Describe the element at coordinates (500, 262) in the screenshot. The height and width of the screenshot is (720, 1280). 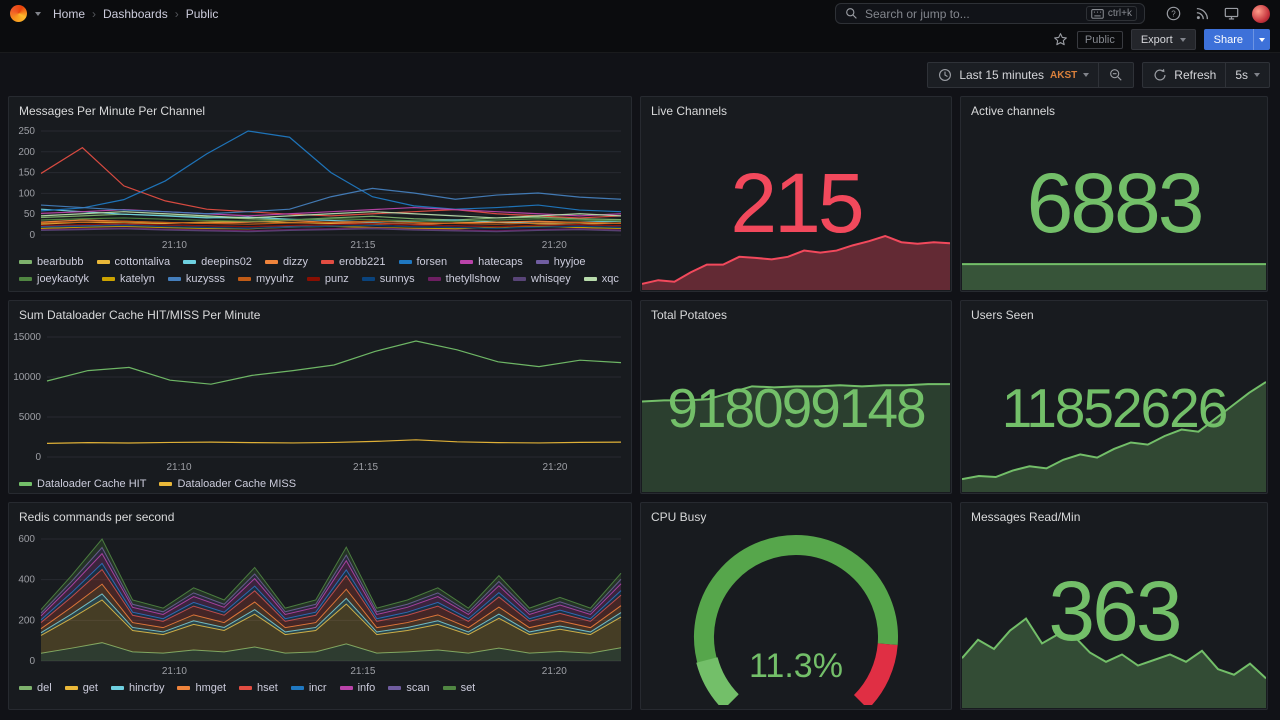
I see `legend-label: hatecaps` at that location.